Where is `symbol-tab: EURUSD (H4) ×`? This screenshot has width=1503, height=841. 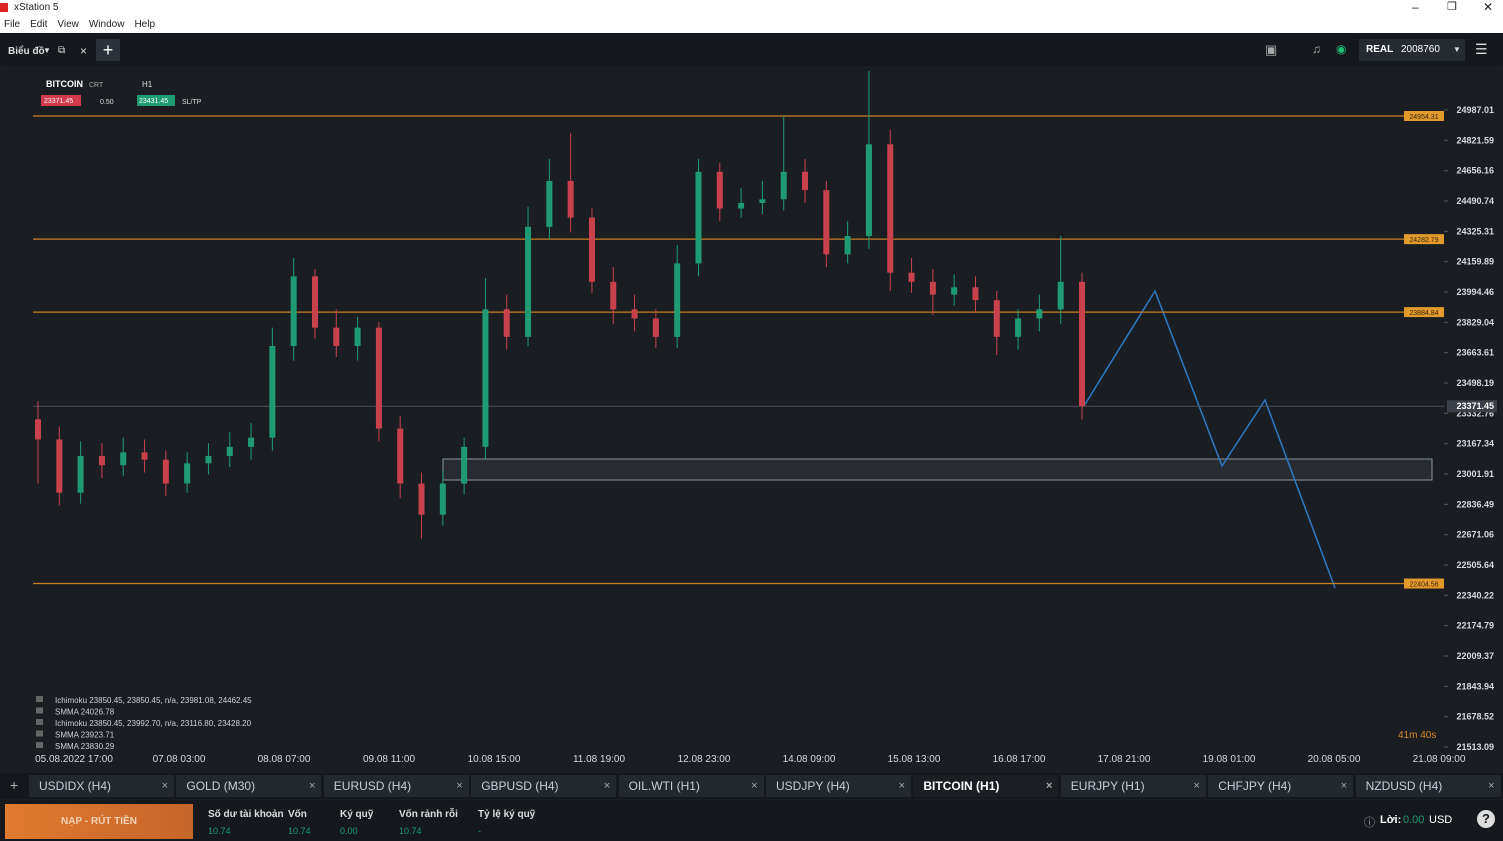
symbol-tab: EURUSD (H4) × is located at coordinates (396, 786).